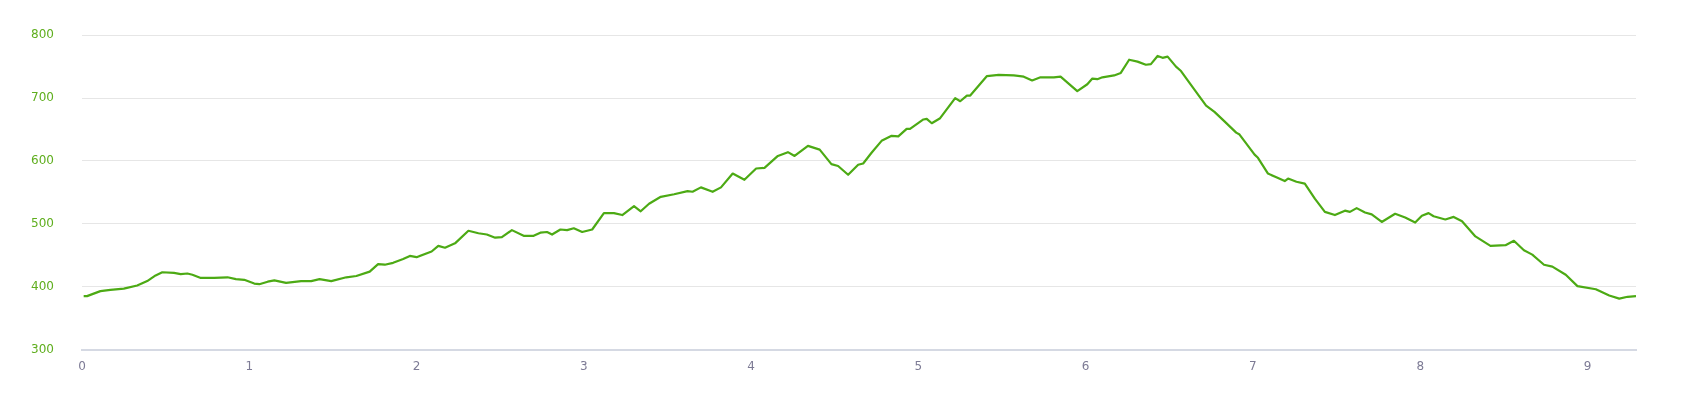 This screenshot has width=1684, height=406. I want to click on y-tick-label: 700, so click(42, 97).